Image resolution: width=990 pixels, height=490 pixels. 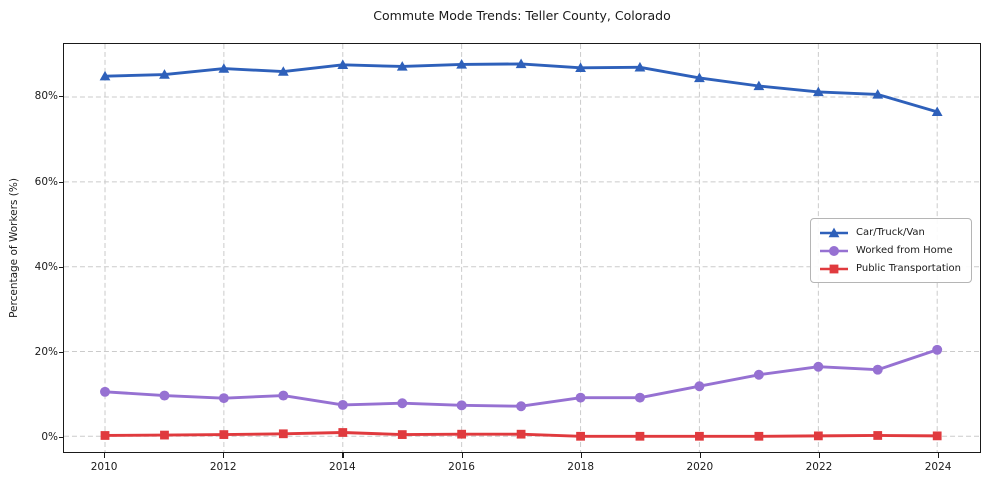 I want to click on legend-item: Car/Truck/Van, so click(x=890, y=232).